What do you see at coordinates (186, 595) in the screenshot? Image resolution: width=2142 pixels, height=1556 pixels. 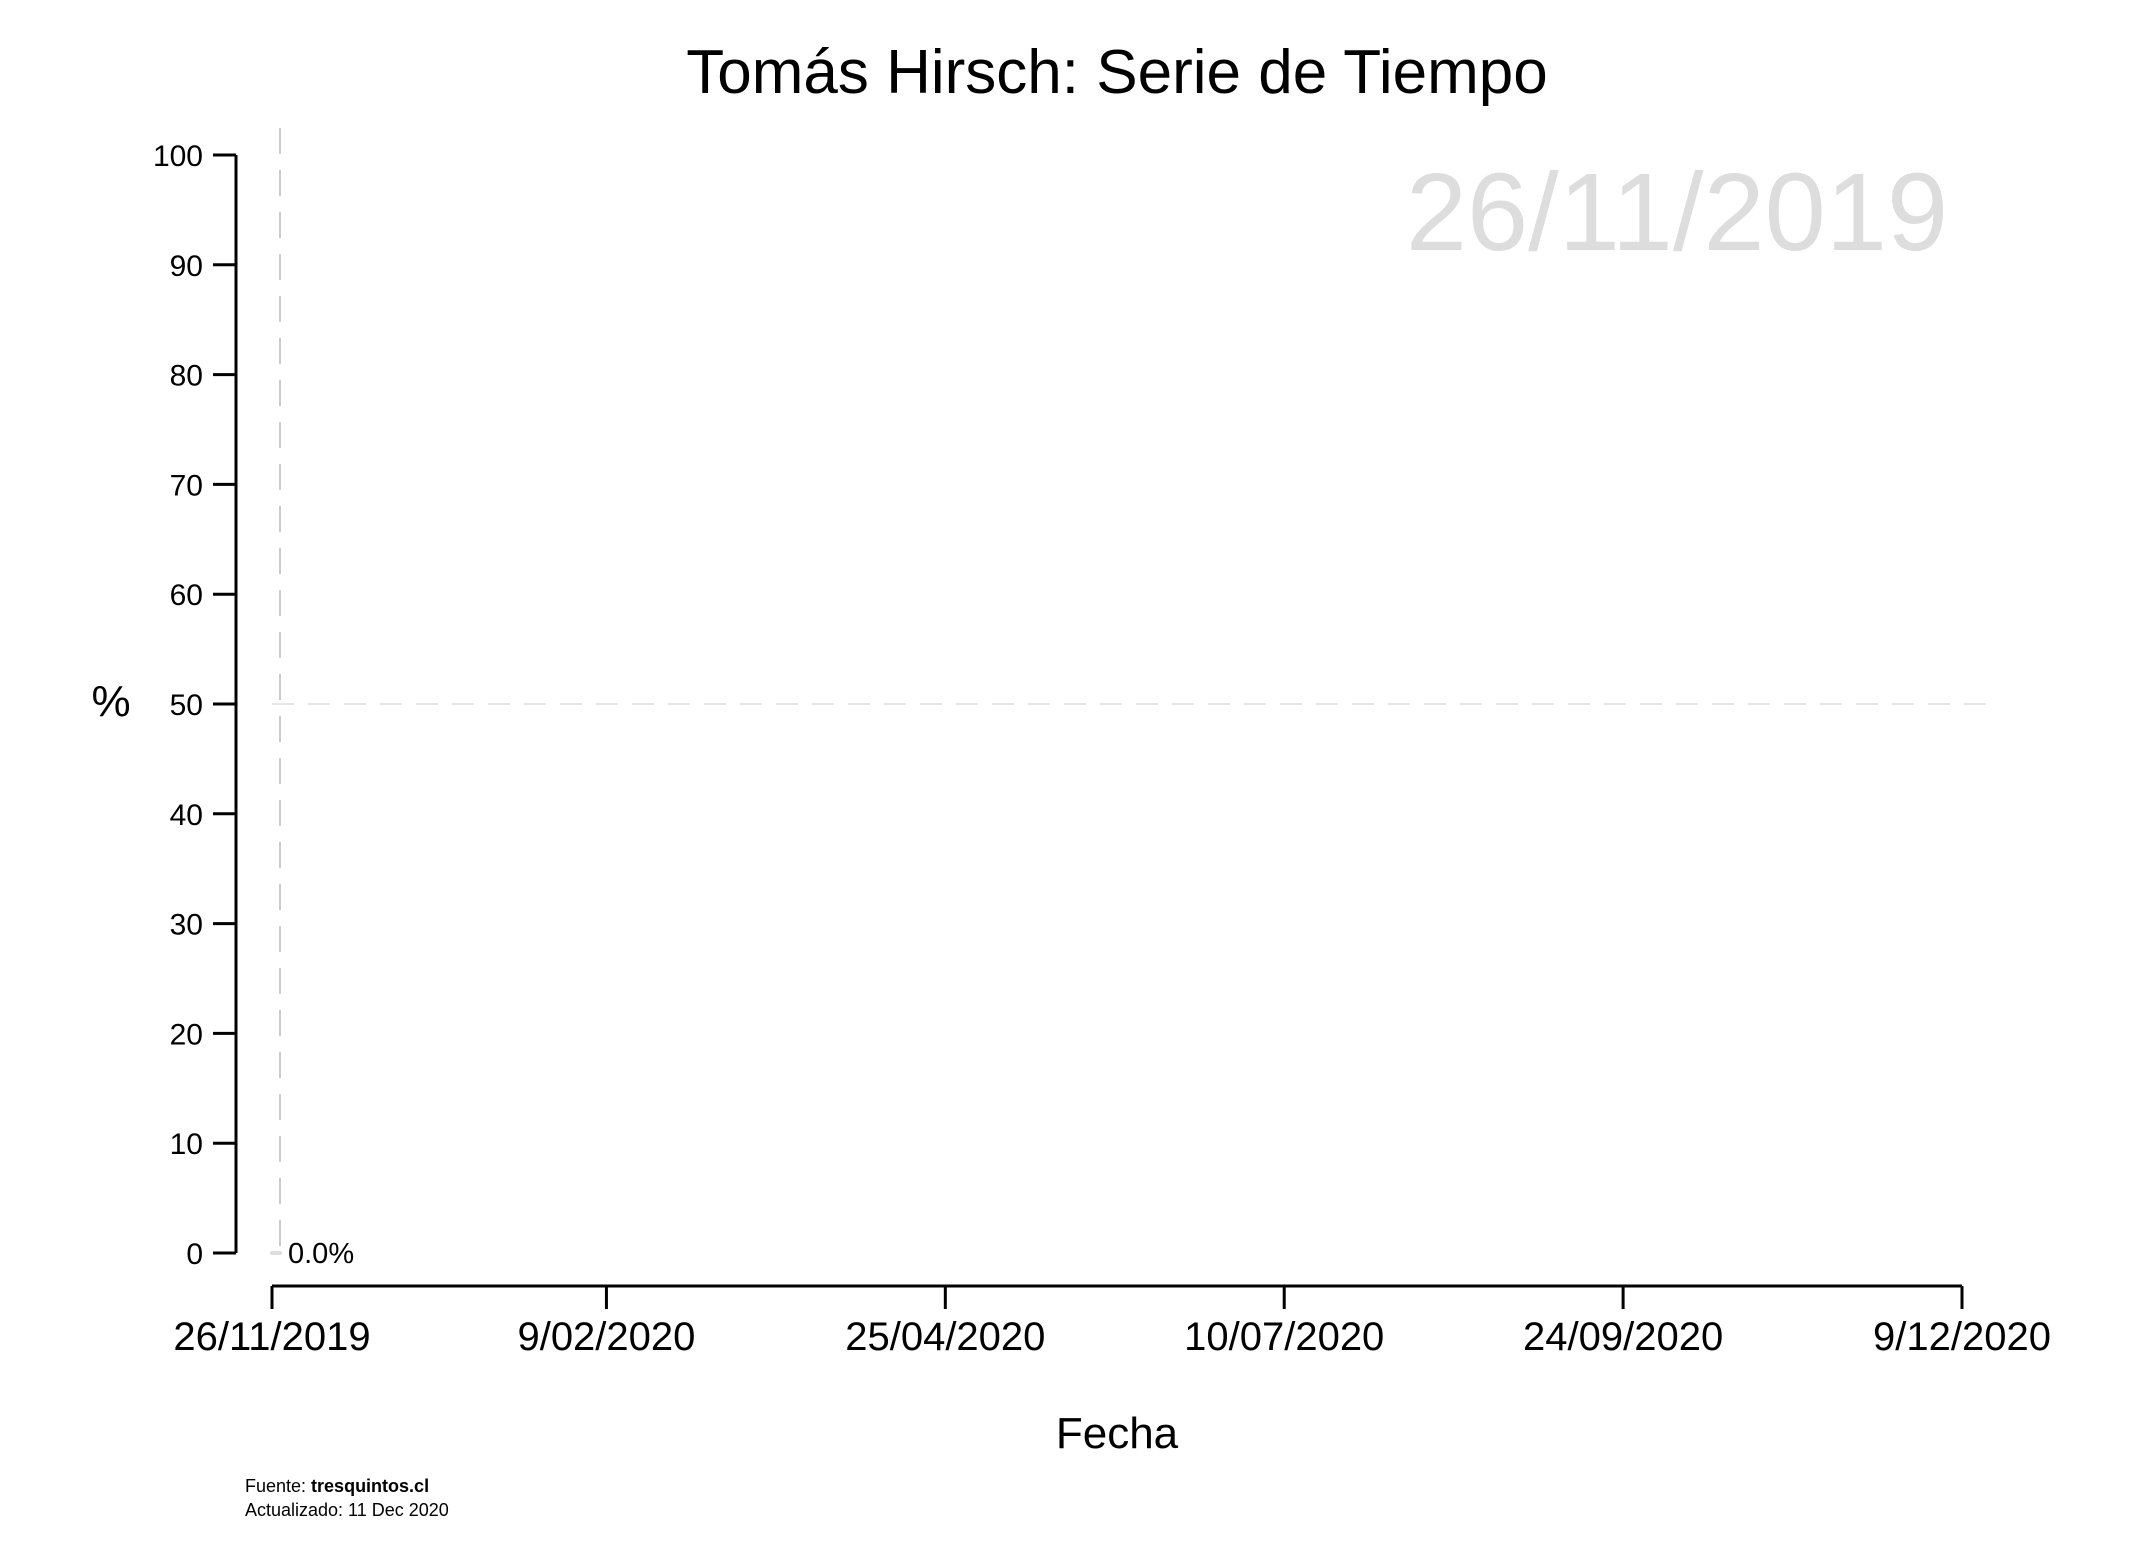 I see `y-tick-label: 60` at bounding box center [186, 595].